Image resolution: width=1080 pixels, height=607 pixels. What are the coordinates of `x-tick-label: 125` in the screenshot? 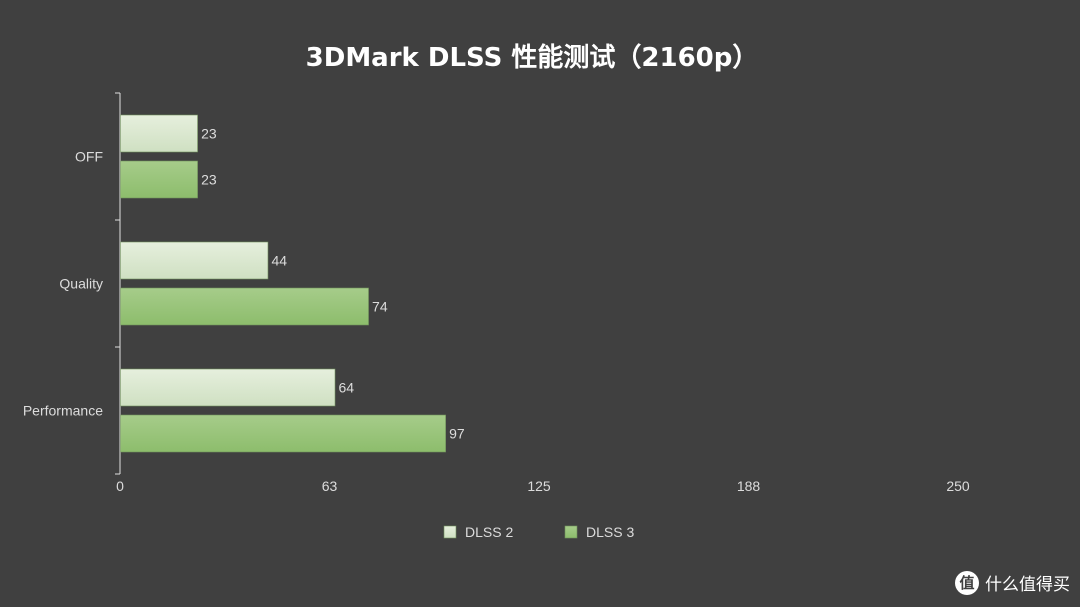 It's located at (539, 486).